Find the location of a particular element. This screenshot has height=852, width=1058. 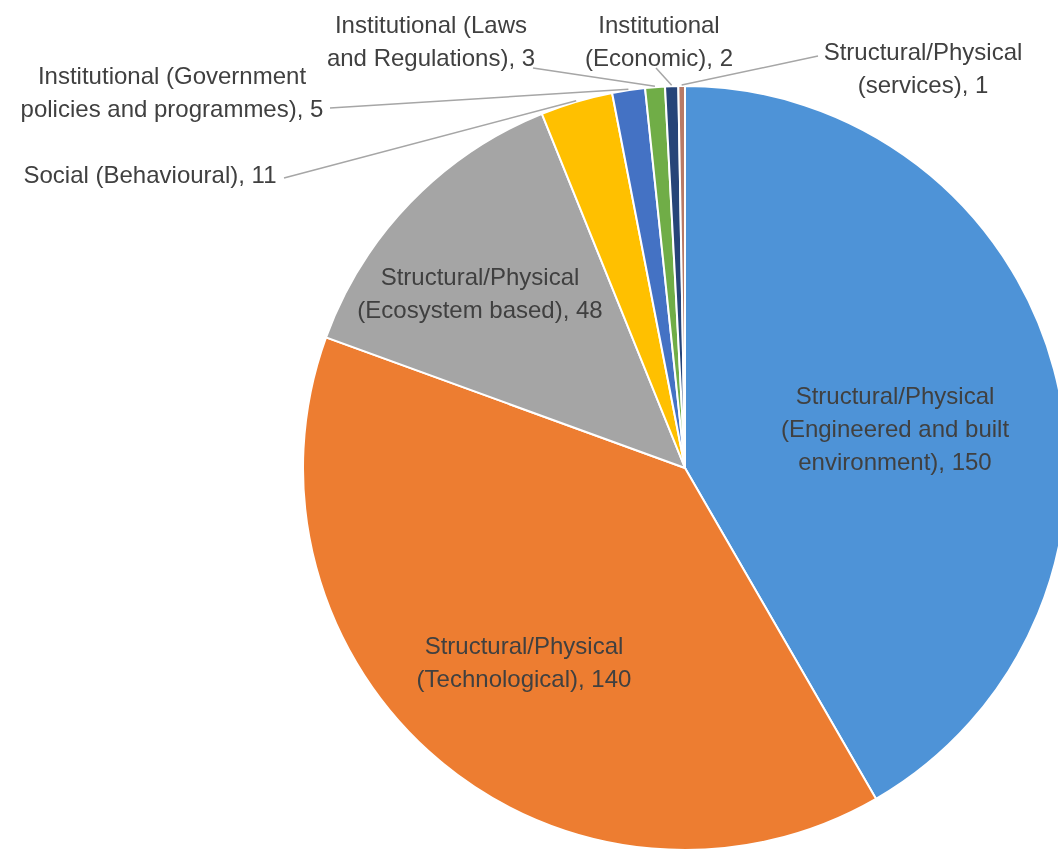

slice-label: Structural/Physical (Engineered and built environment), 150 is located at coordinates (895, 428).